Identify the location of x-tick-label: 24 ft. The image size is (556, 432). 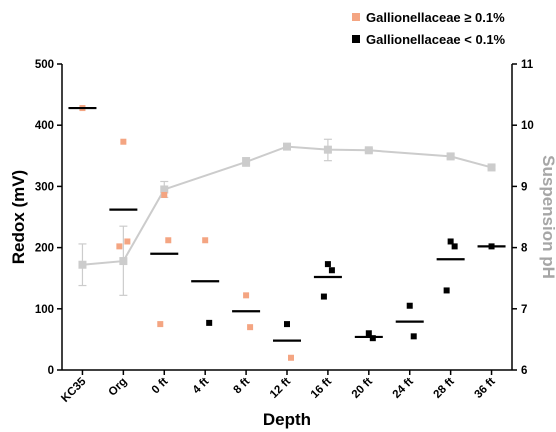
(403, 388).